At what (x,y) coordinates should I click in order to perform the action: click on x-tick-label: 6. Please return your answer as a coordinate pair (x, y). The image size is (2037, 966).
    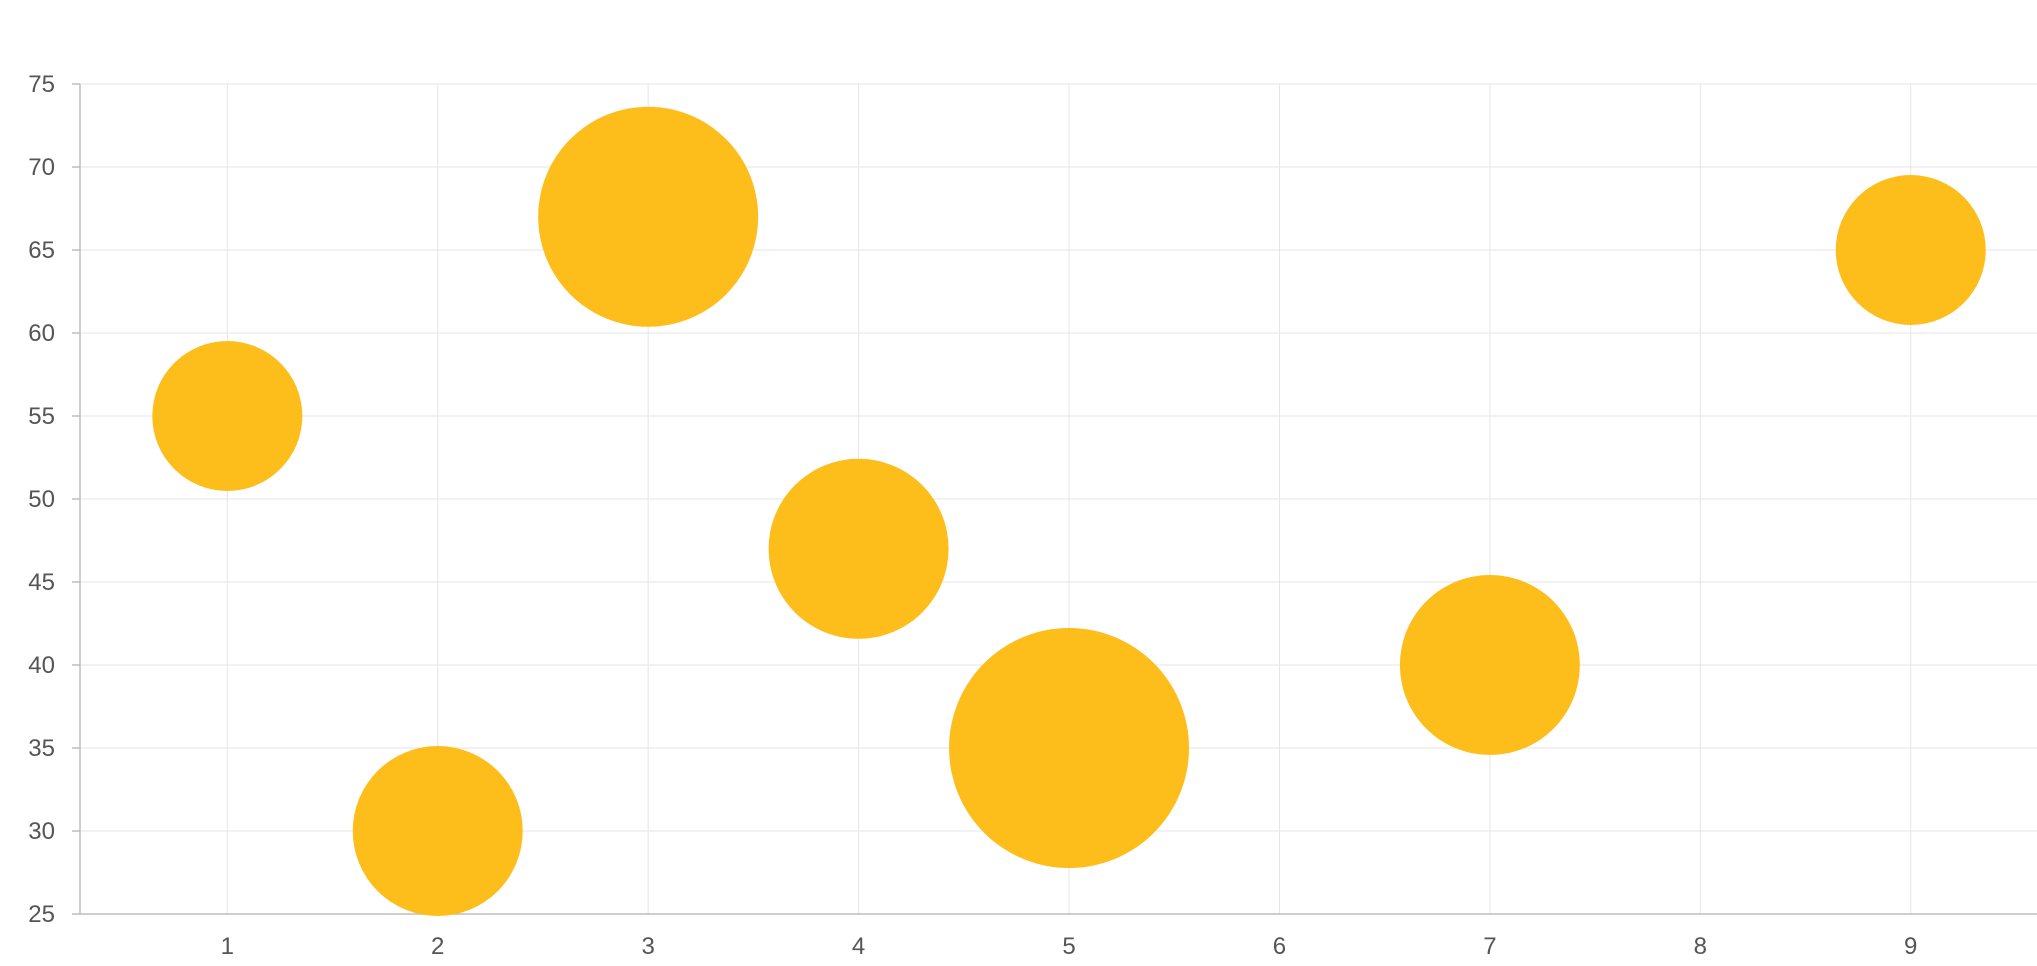
    Looking at the image, I should click on (1279, 946).